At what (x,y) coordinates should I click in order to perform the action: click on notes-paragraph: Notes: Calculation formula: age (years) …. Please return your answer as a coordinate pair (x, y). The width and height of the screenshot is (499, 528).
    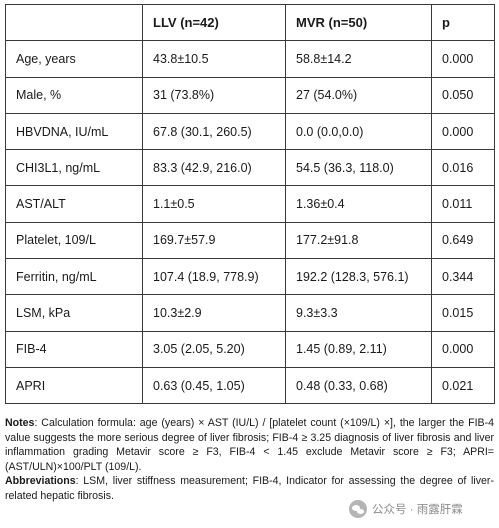
    Looking at the image, I should click on (249, 445).